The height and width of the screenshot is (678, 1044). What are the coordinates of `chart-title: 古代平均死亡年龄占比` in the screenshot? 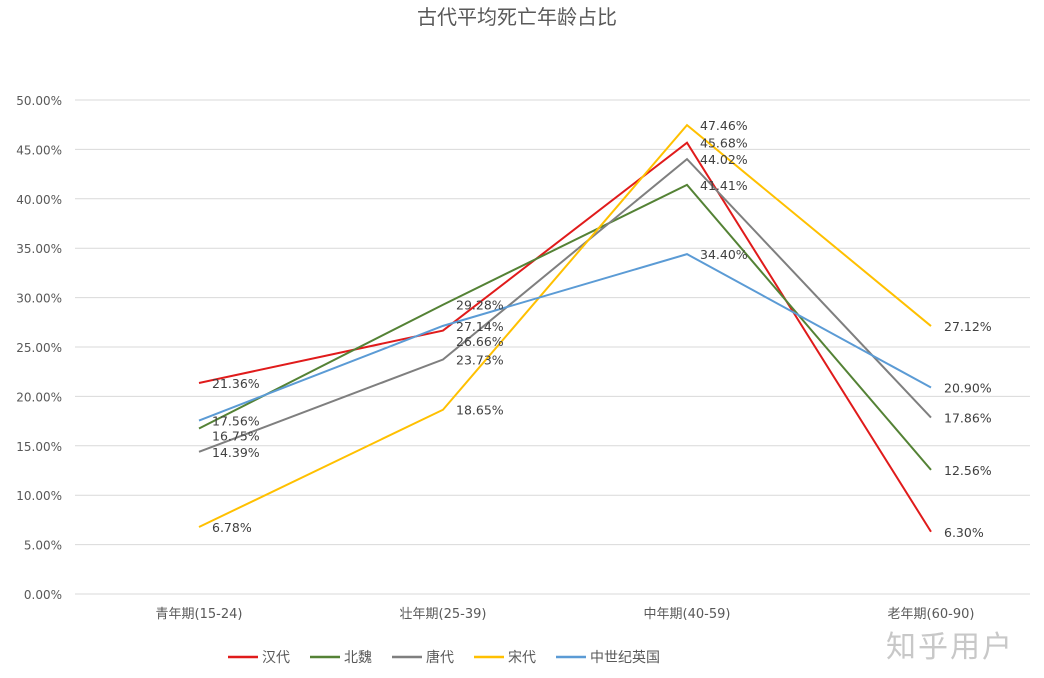 It's located at (517, 17).